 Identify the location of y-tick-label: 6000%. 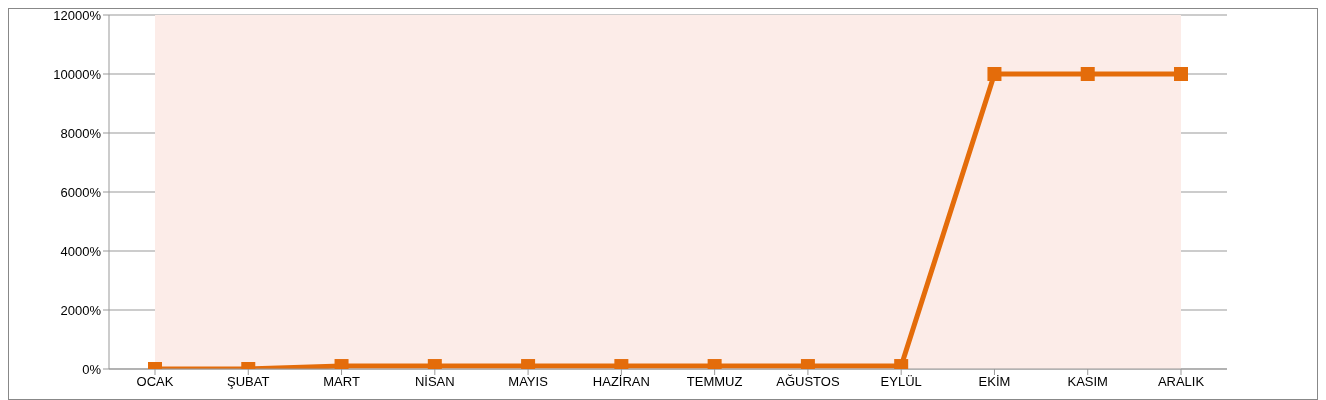
(81, 192).